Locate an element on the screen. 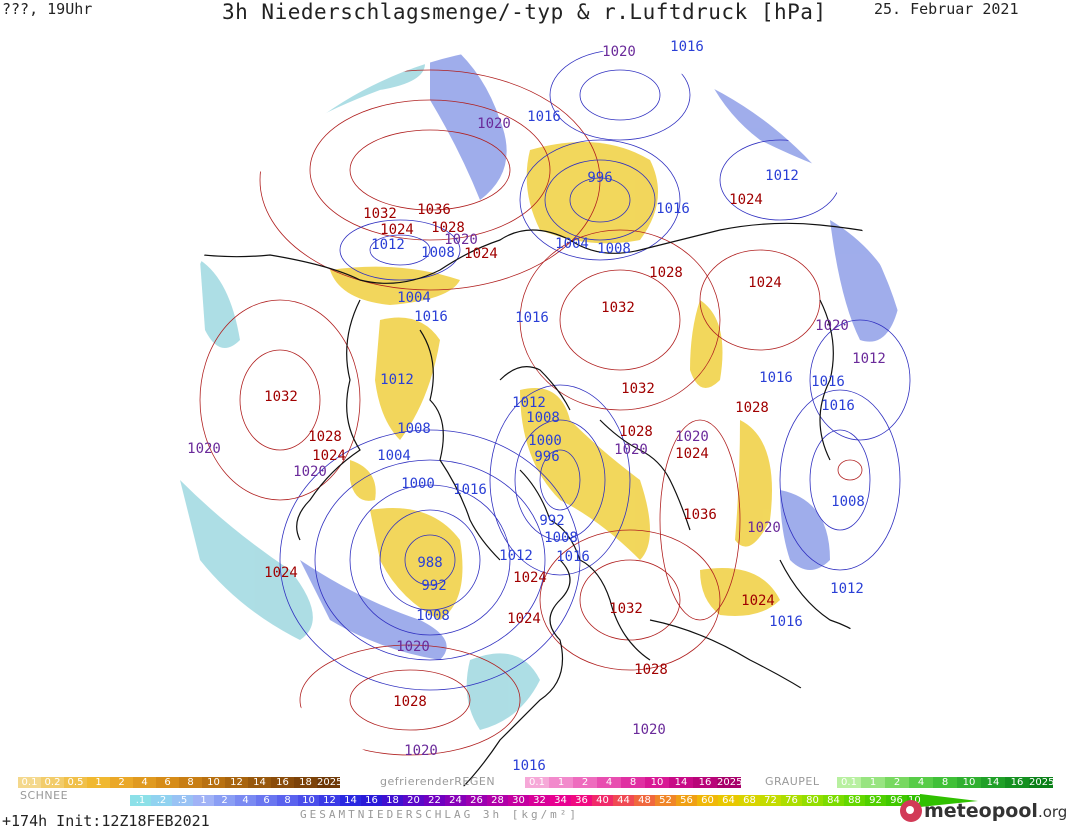  legend-cell: 40 is located at coordinates (602, 800).